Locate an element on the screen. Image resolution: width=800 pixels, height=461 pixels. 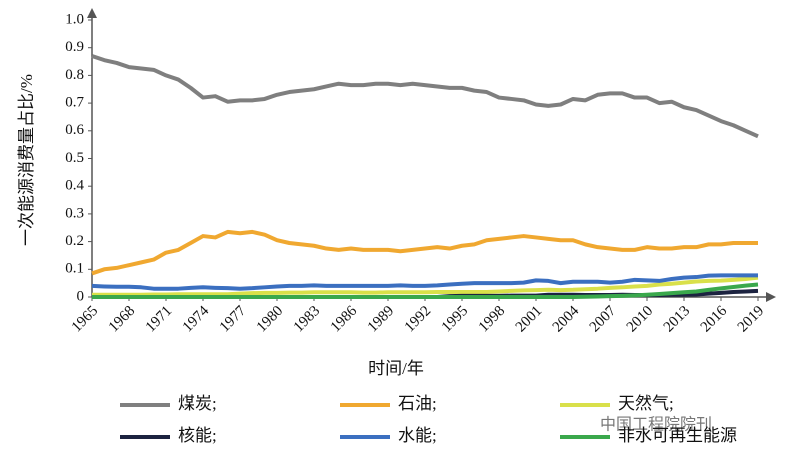
legend-label: 天然气; is located at coordinates (646, 403).